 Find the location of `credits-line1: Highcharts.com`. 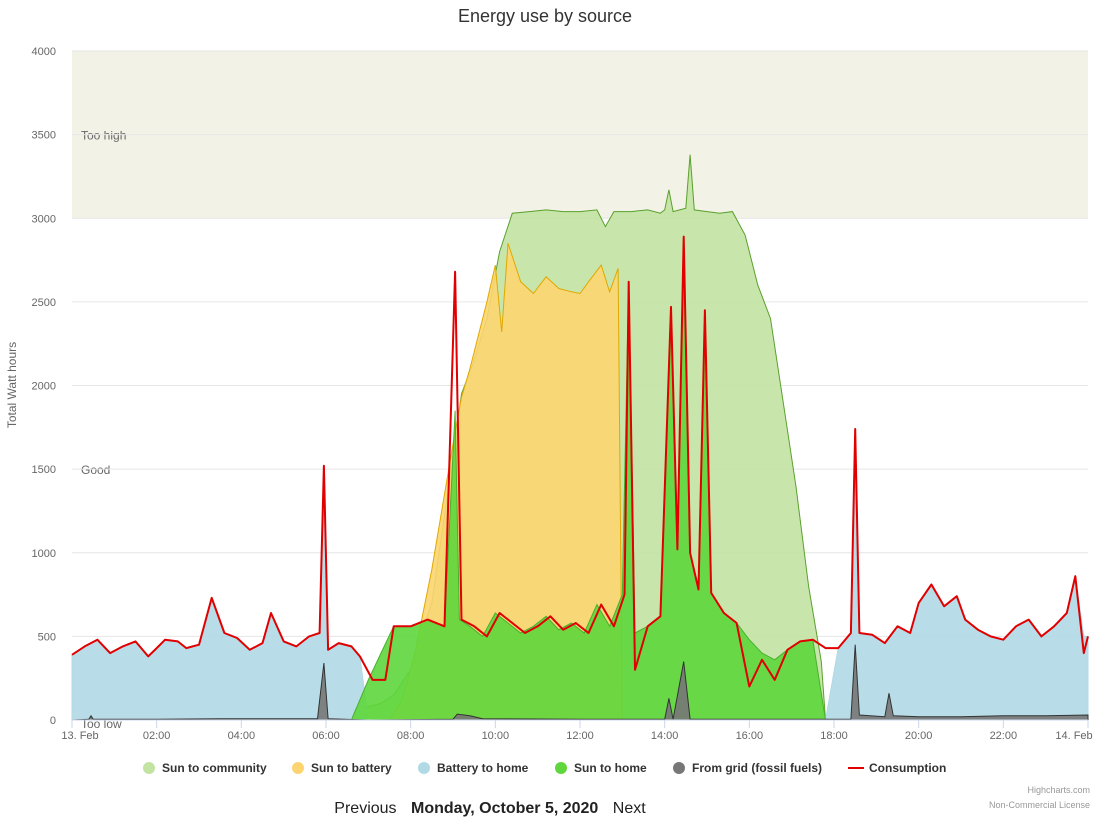

credits-line1: Highcharts.com is located at coordinates (1058, 790).